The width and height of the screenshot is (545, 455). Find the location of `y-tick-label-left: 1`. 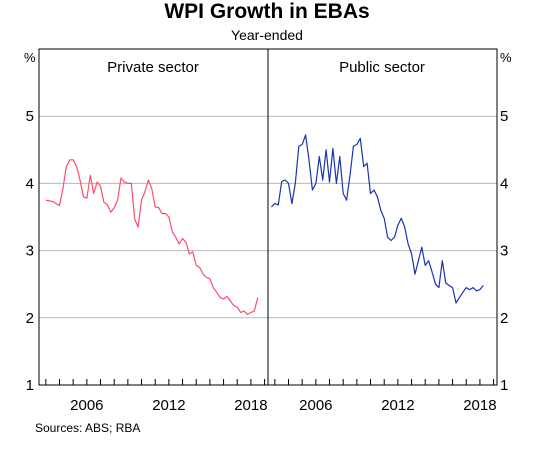

y-tick-label-left: 1 is located at coordinates (30, 385).